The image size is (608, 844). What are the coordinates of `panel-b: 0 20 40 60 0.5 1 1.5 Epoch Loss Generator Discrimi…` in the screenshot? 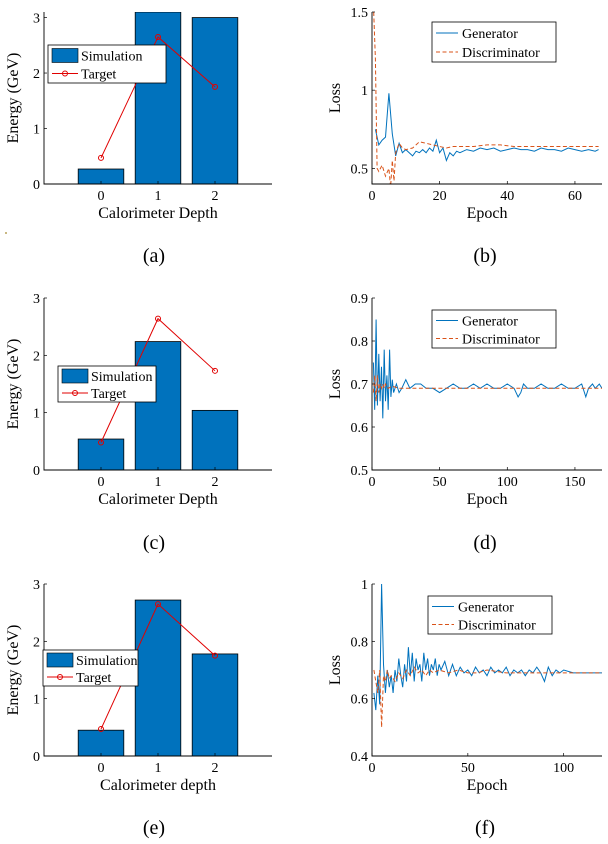 It's located at (464, 136).